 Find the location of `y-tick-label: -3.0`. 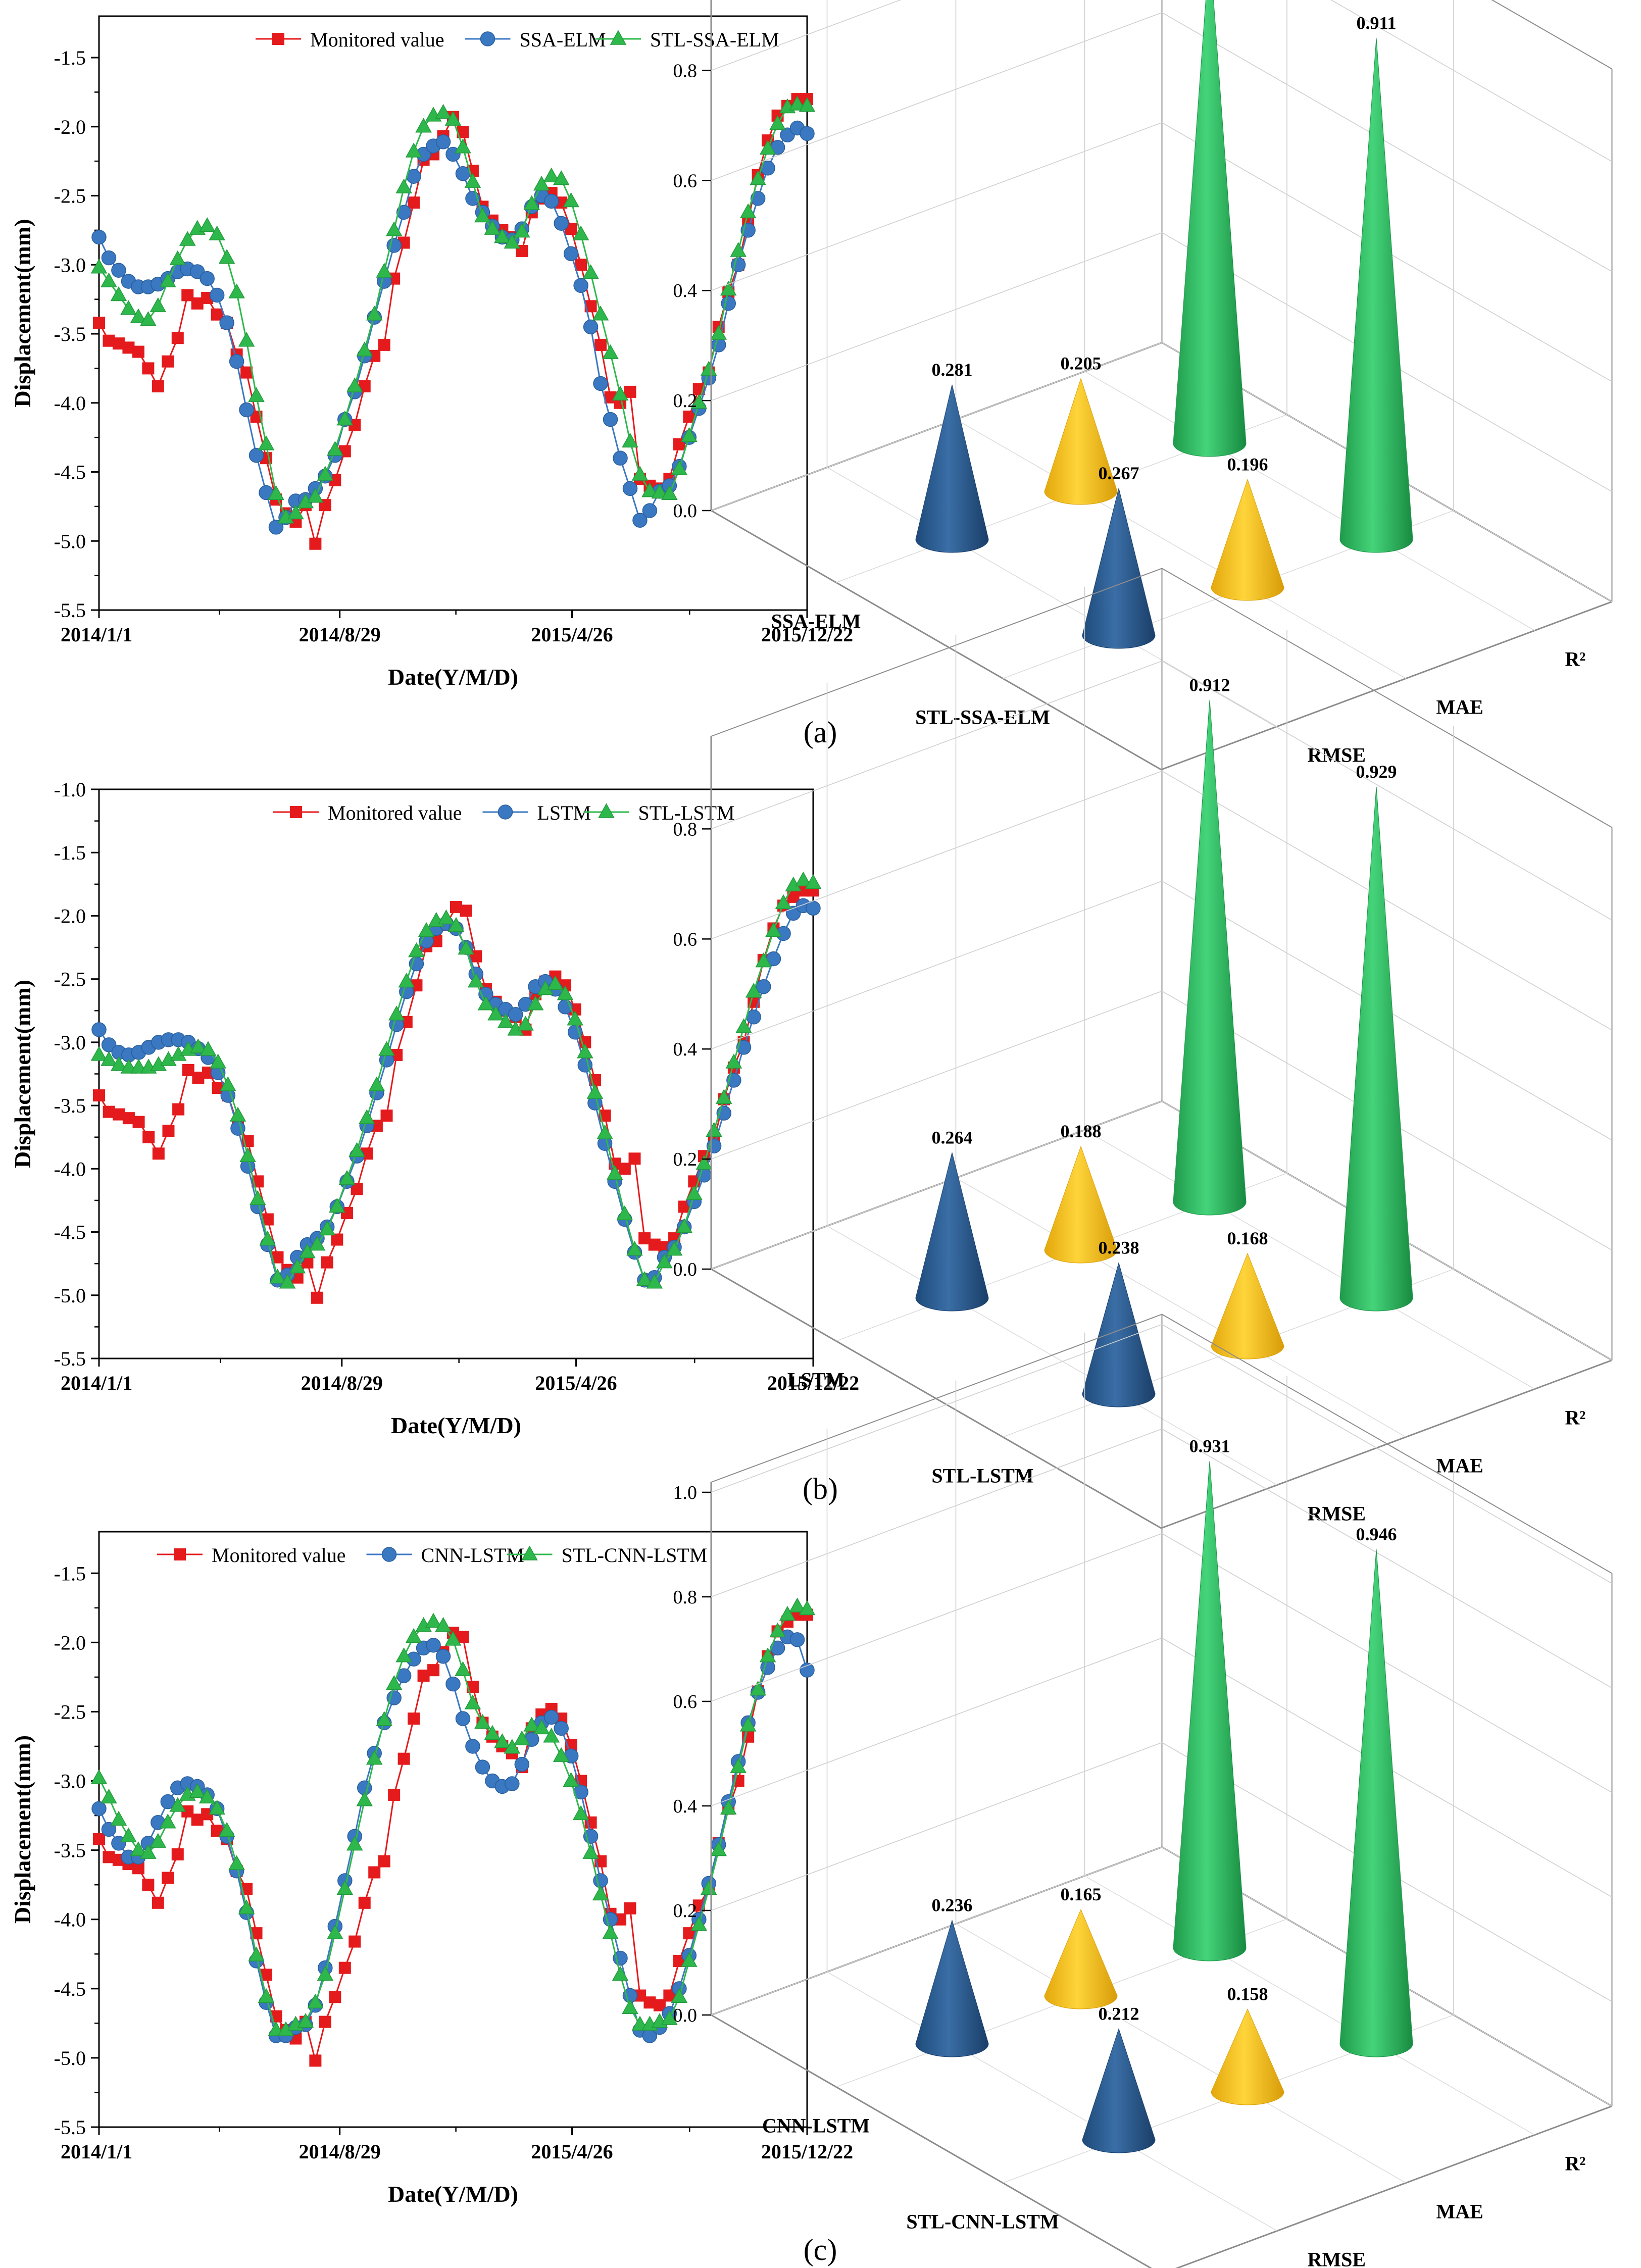

y-tick-label: -3.0 is located at coordinates (70, 265).